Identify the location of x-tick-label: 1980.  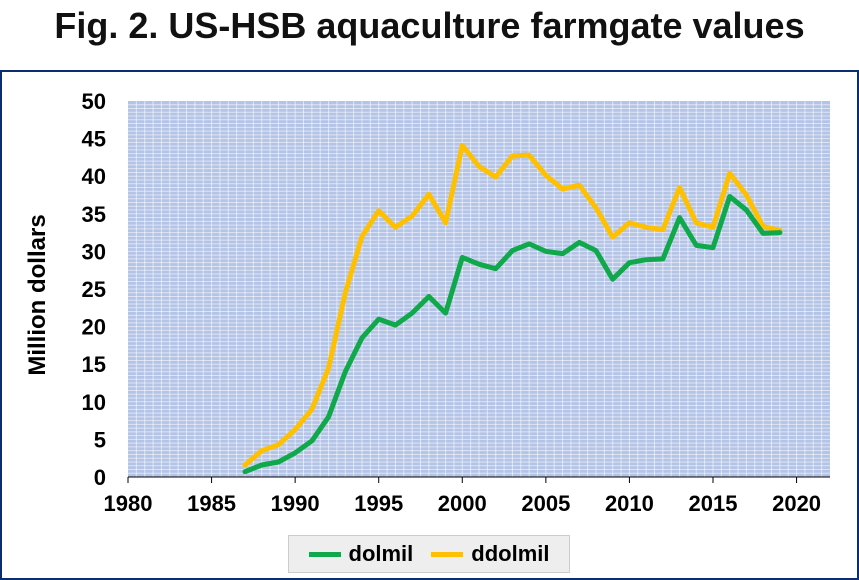
(128, 503).